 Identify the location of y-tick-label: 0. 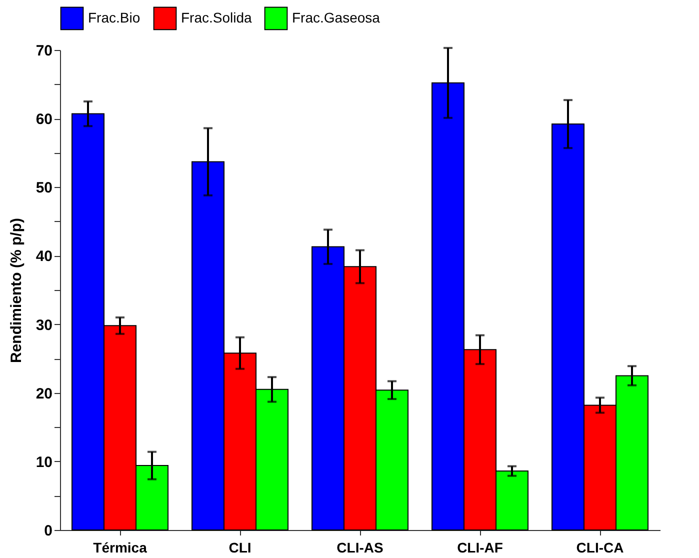
(48, 531).